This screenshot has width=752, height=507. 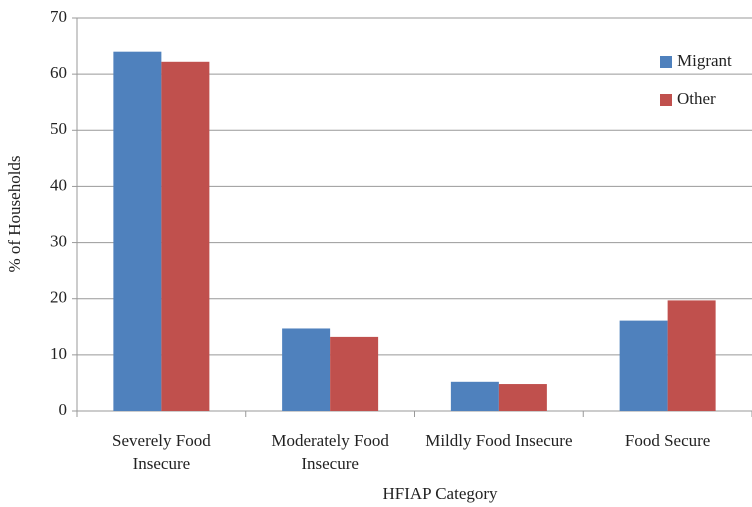 I want to click on y-axis-label: % of Households, so click(x=14, y=213).